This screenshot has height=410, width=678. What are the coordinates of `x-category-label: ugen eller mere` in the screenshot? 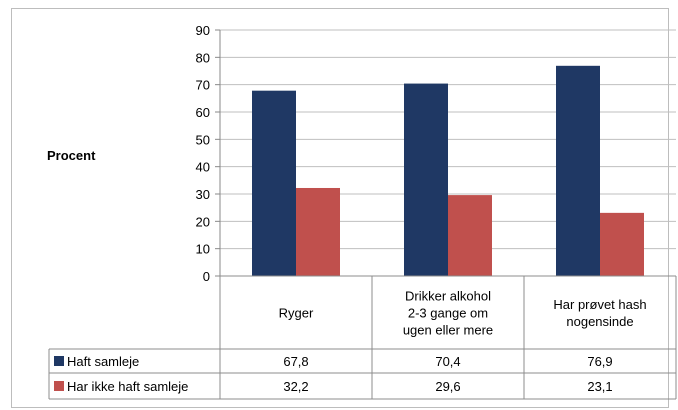 It's located at (448, 330).